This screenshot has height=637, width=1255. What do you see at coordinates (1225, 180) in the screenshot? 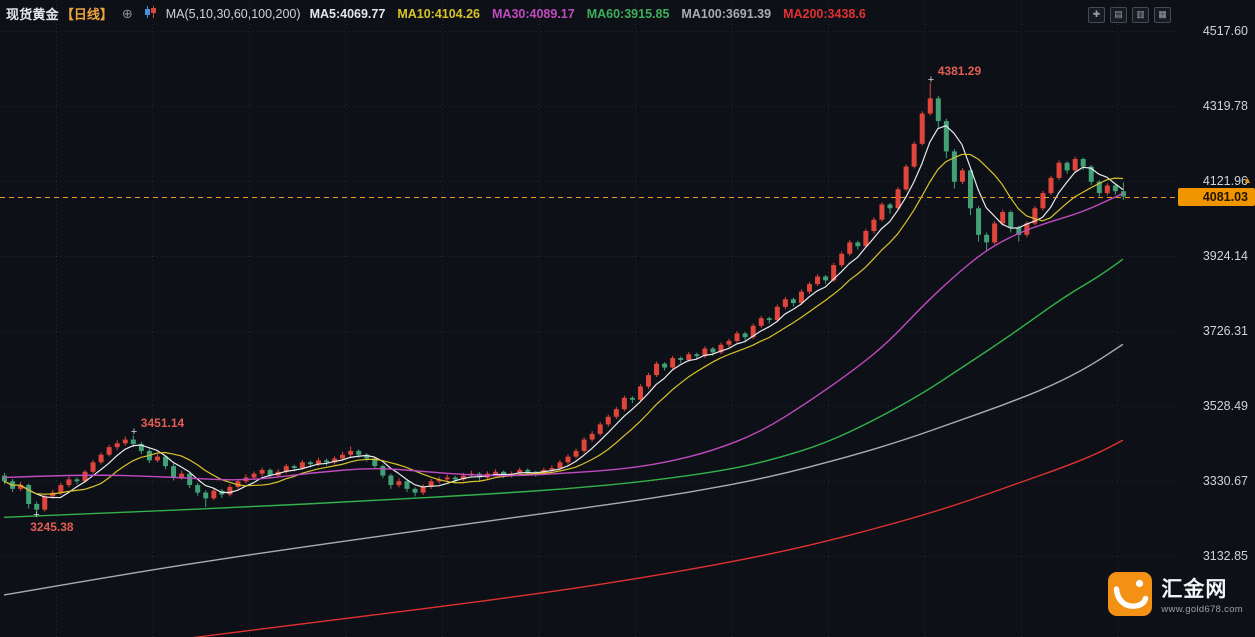
I see `y-axis-label: 4121.96` at bounding box center [1225, 180].